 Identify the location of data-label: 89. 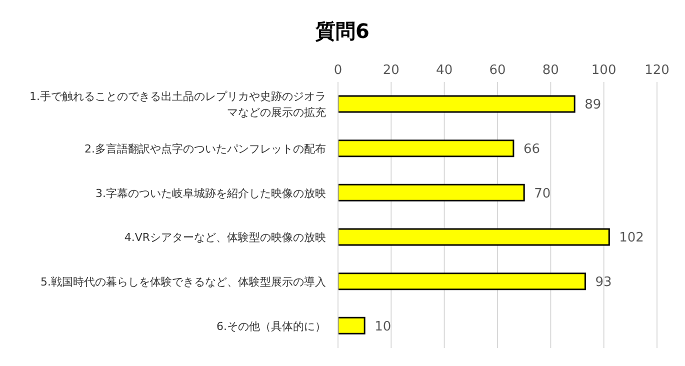
(593, 105).